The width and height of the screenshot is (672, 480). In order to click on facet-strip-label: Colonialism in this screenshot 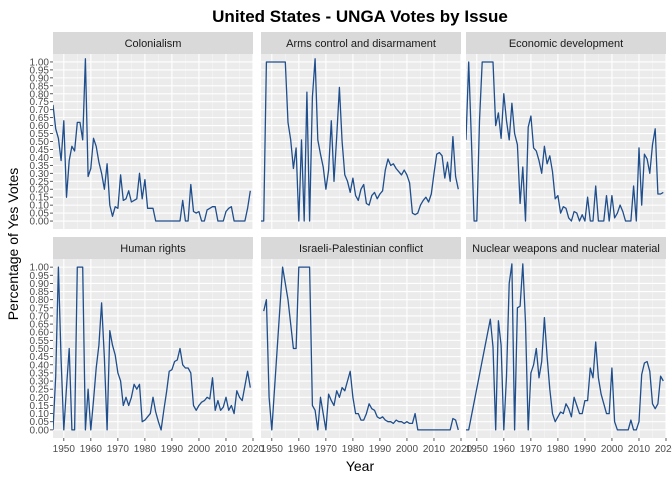, I will do `click(153, 44)`.